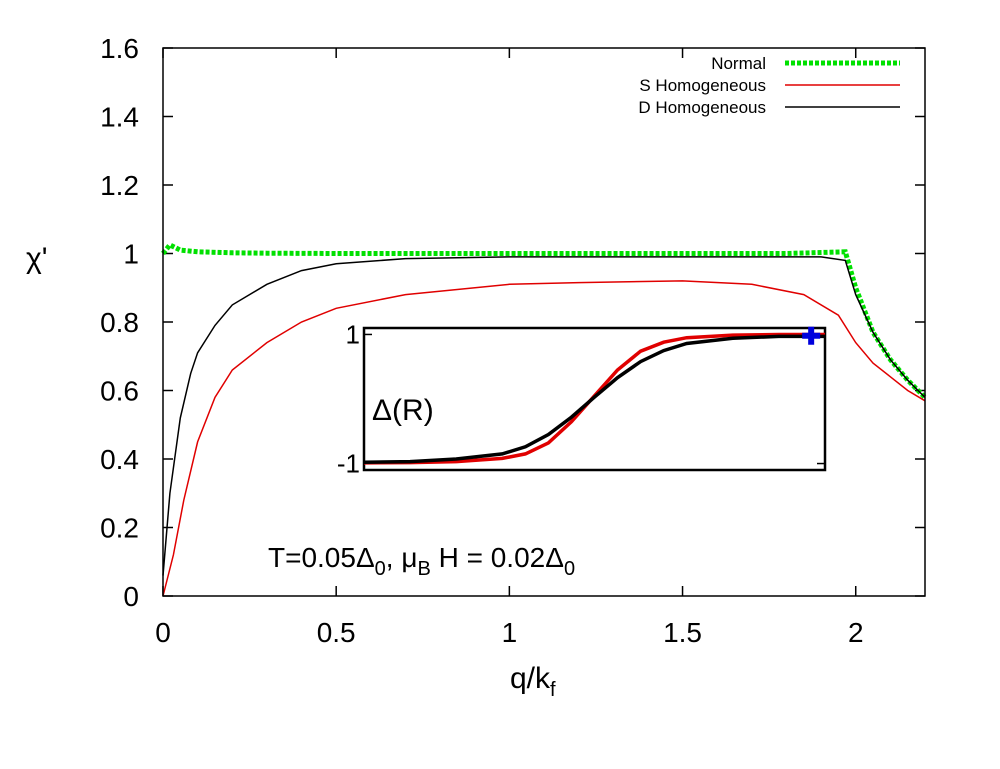 Image resolution: width=1000 pixels, height=769 pixels. What do you see at coordinates (336, 632) in the screenshot?
I see `x-tick-label: 0.5` at bounding box center [336, 632].